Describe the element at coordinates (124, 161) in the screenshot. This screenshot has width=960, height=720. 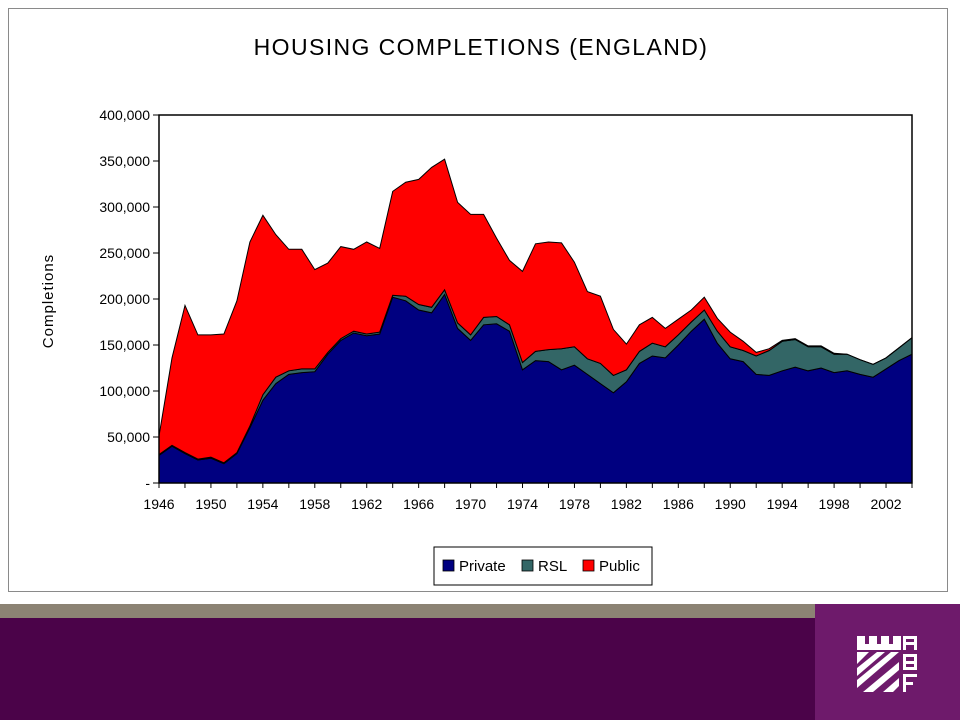
I see `y-tick-label: 350,000` at that location.